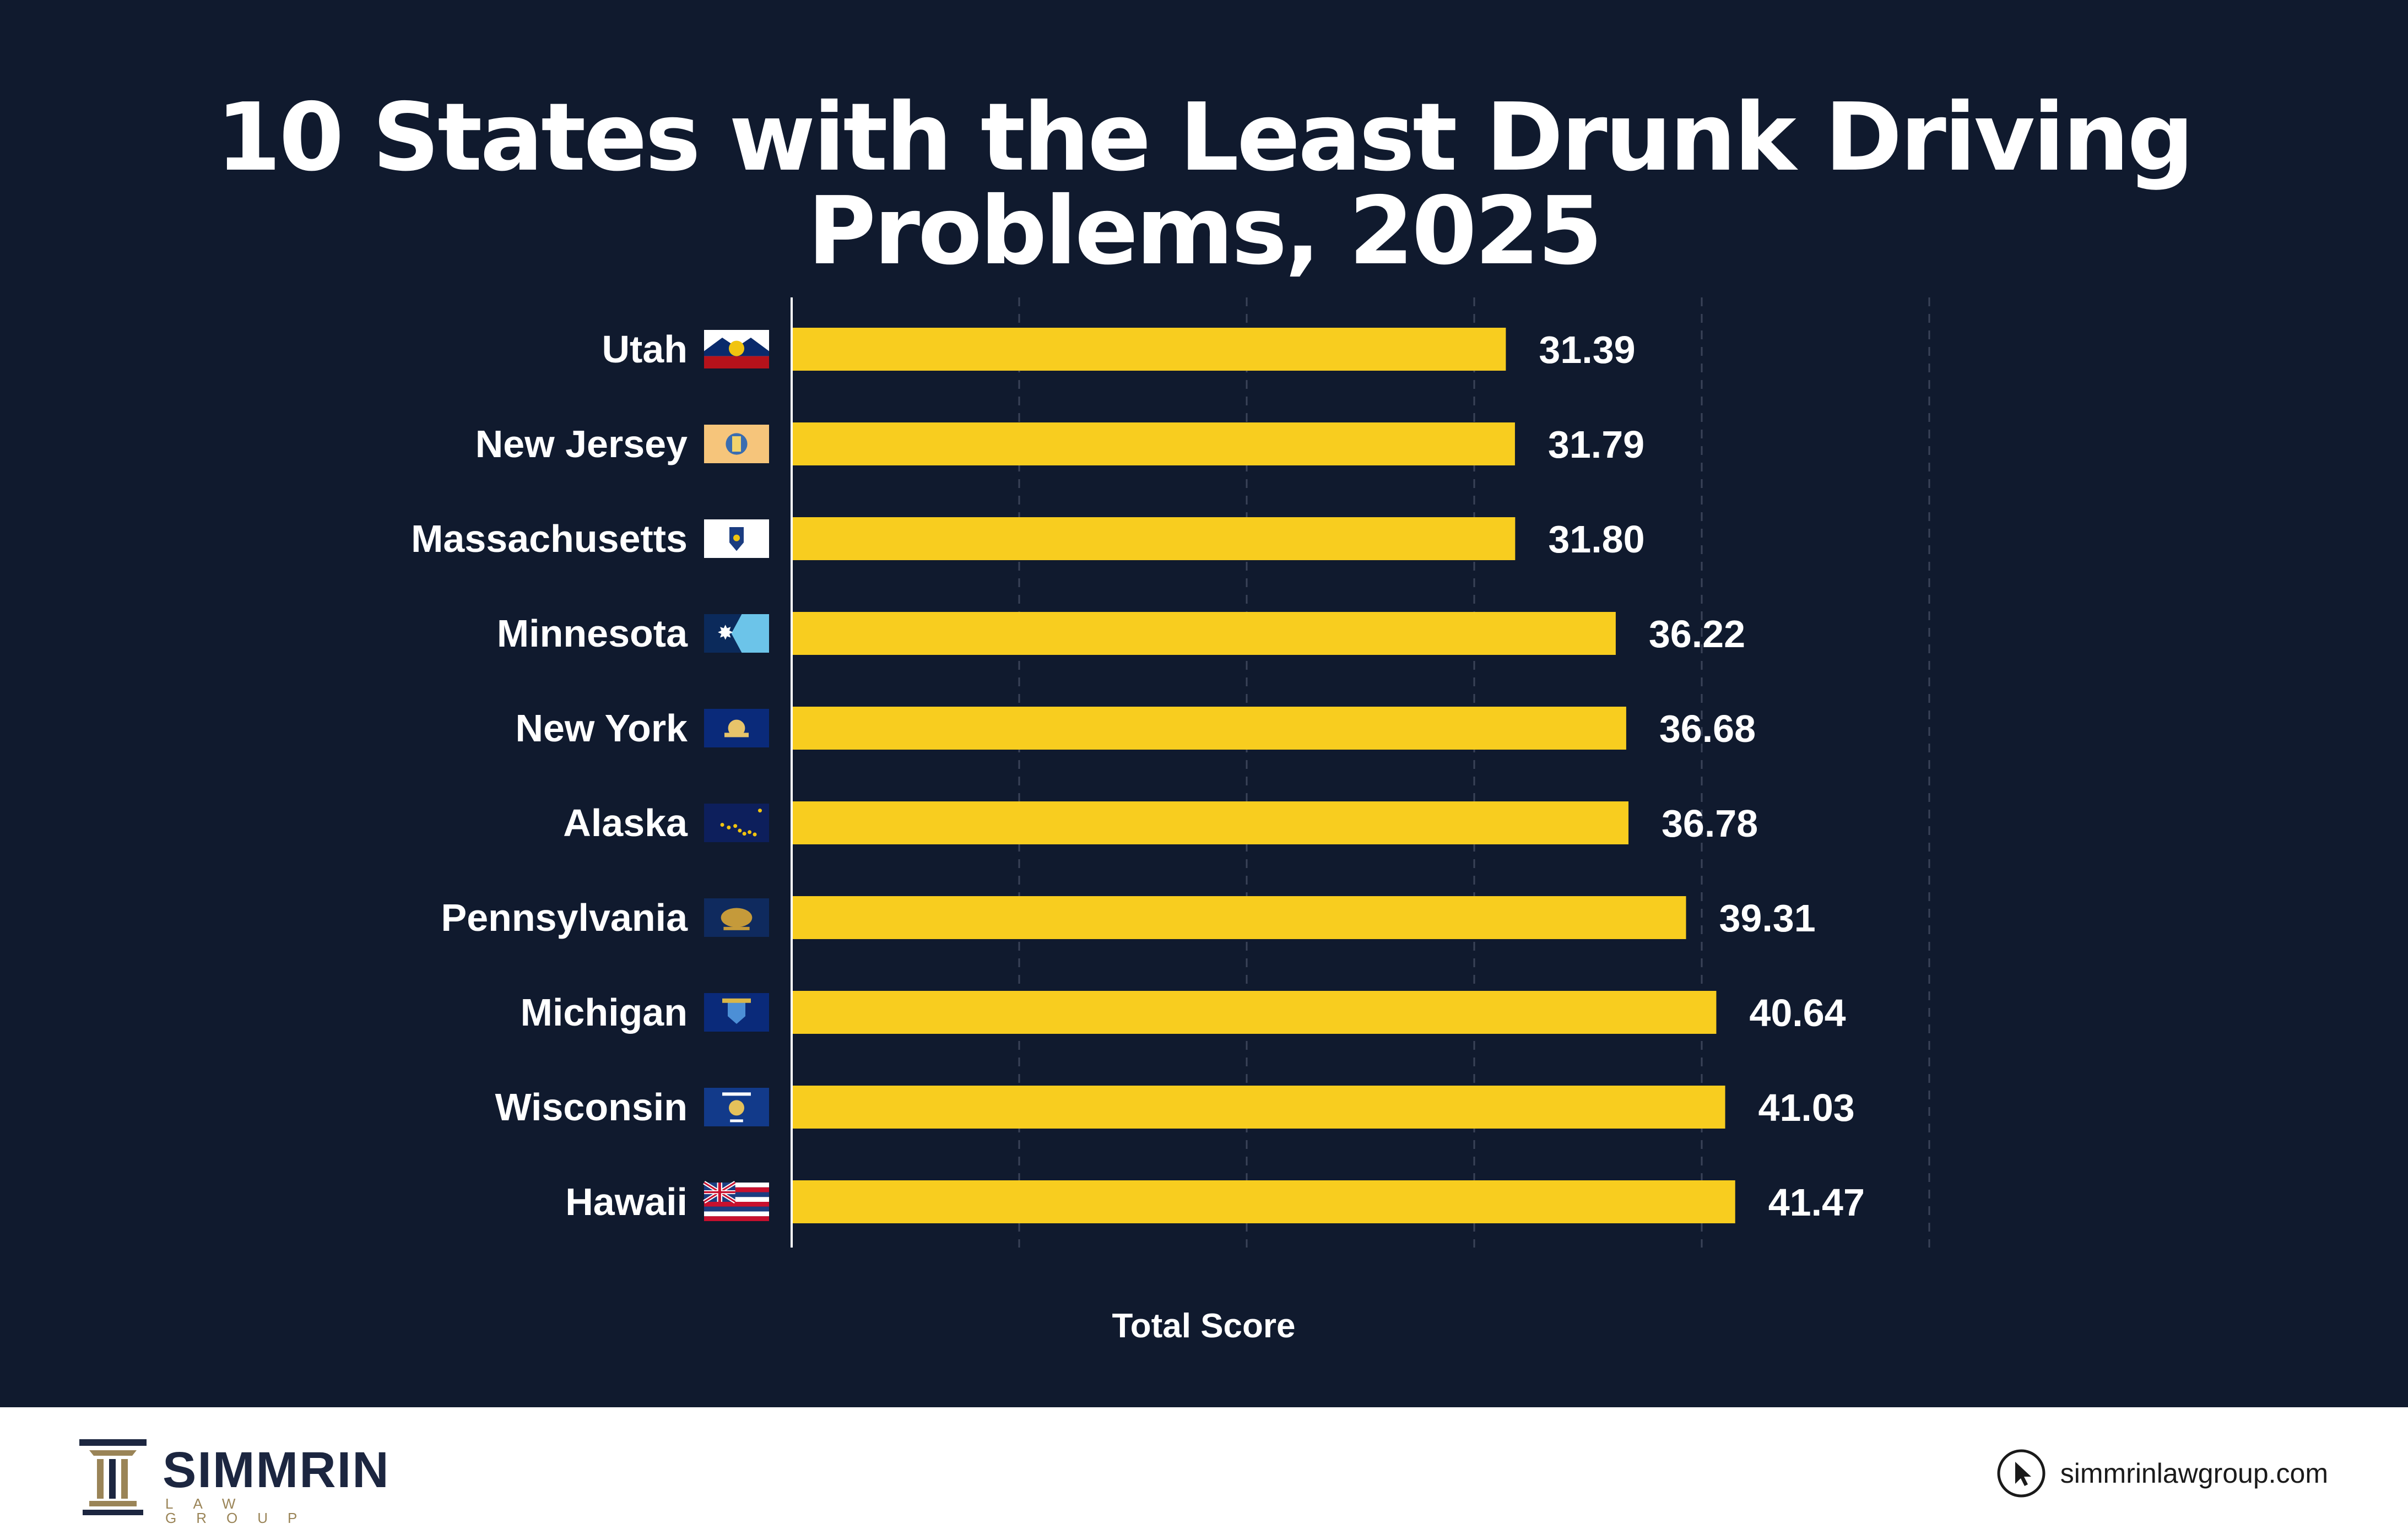 The image size is (2408, 1540). What do you see at coordinates (581, 443) in the screenshot?
I see `category-label-new-jersey: New Jersey` at bounding box center [581, 443].